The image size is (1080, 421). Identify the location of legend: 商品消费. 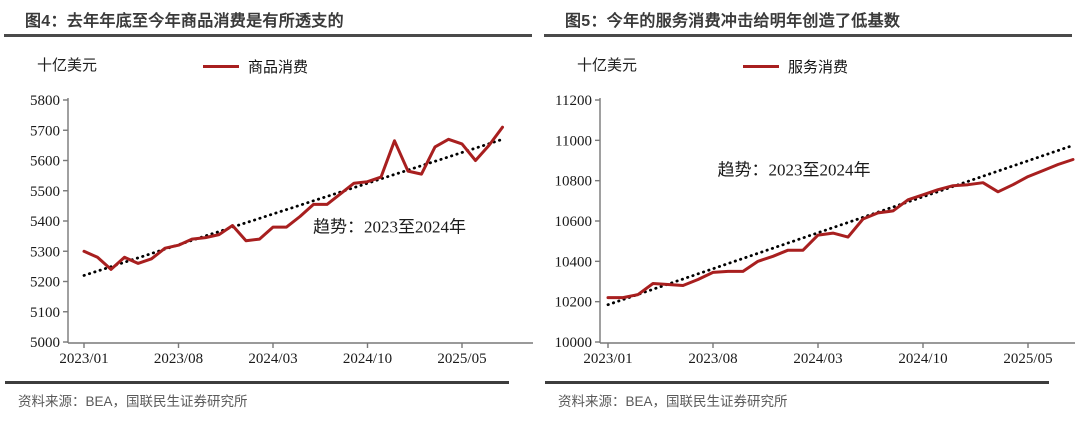
(255, 66).